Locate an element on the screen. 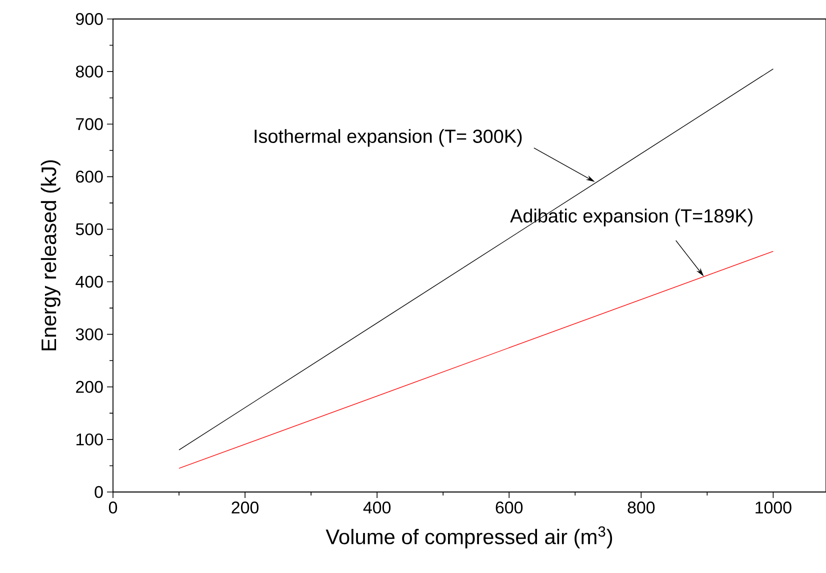  y-tick-label: 900 is located at coordinates (89, 19).